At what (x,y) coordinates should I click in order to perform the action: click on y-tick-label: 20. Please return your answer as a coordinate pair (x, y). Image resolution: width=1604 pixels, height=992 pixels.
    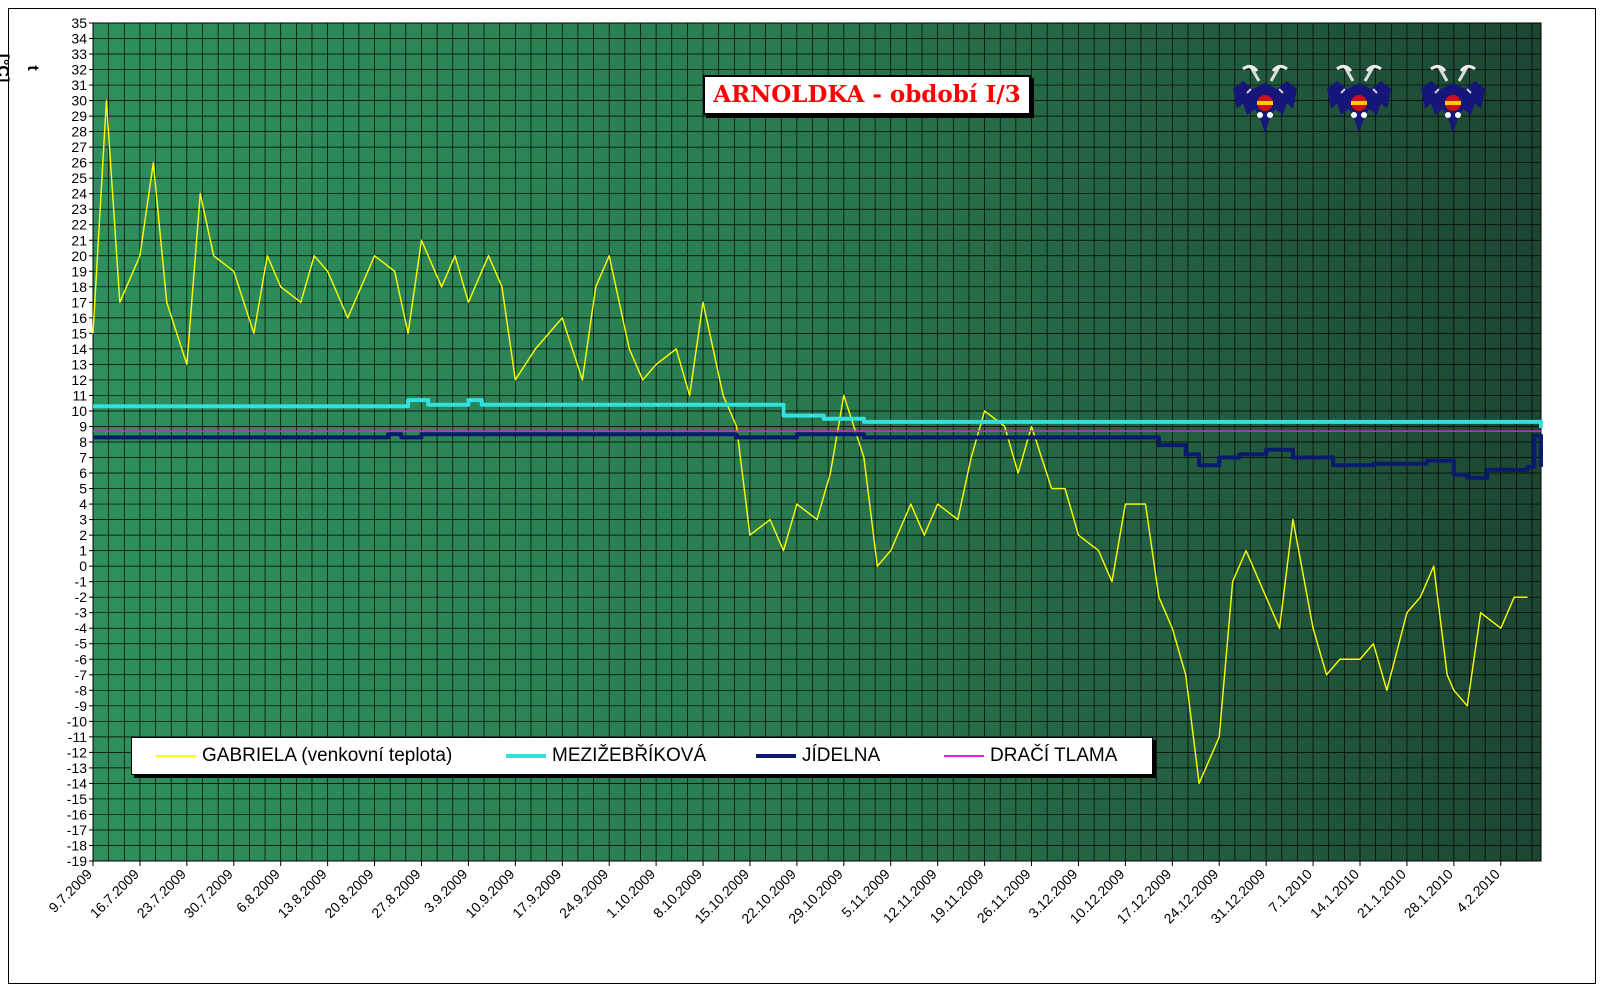
    Looking at the image, I should click on (79, 256).